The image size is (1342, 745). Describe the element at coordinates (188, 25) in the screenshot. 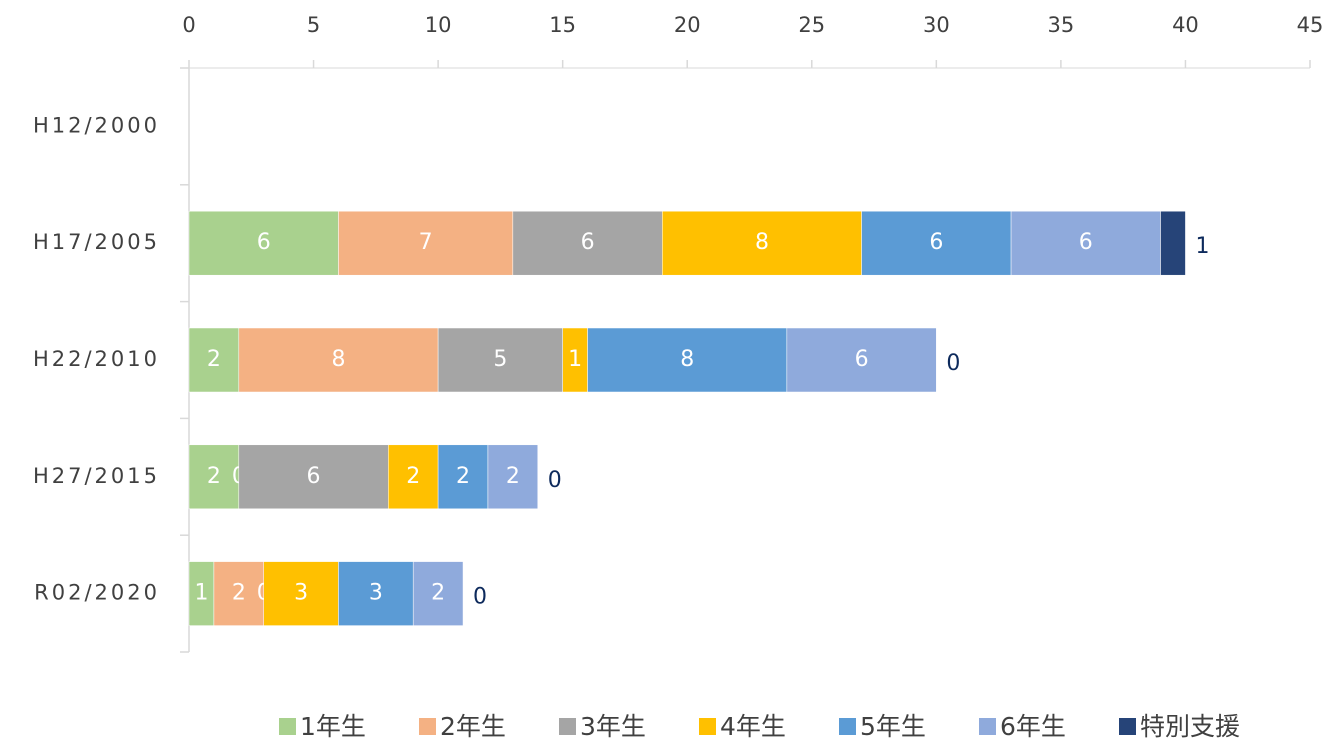

I see `x-tick-label: 0` at that location.